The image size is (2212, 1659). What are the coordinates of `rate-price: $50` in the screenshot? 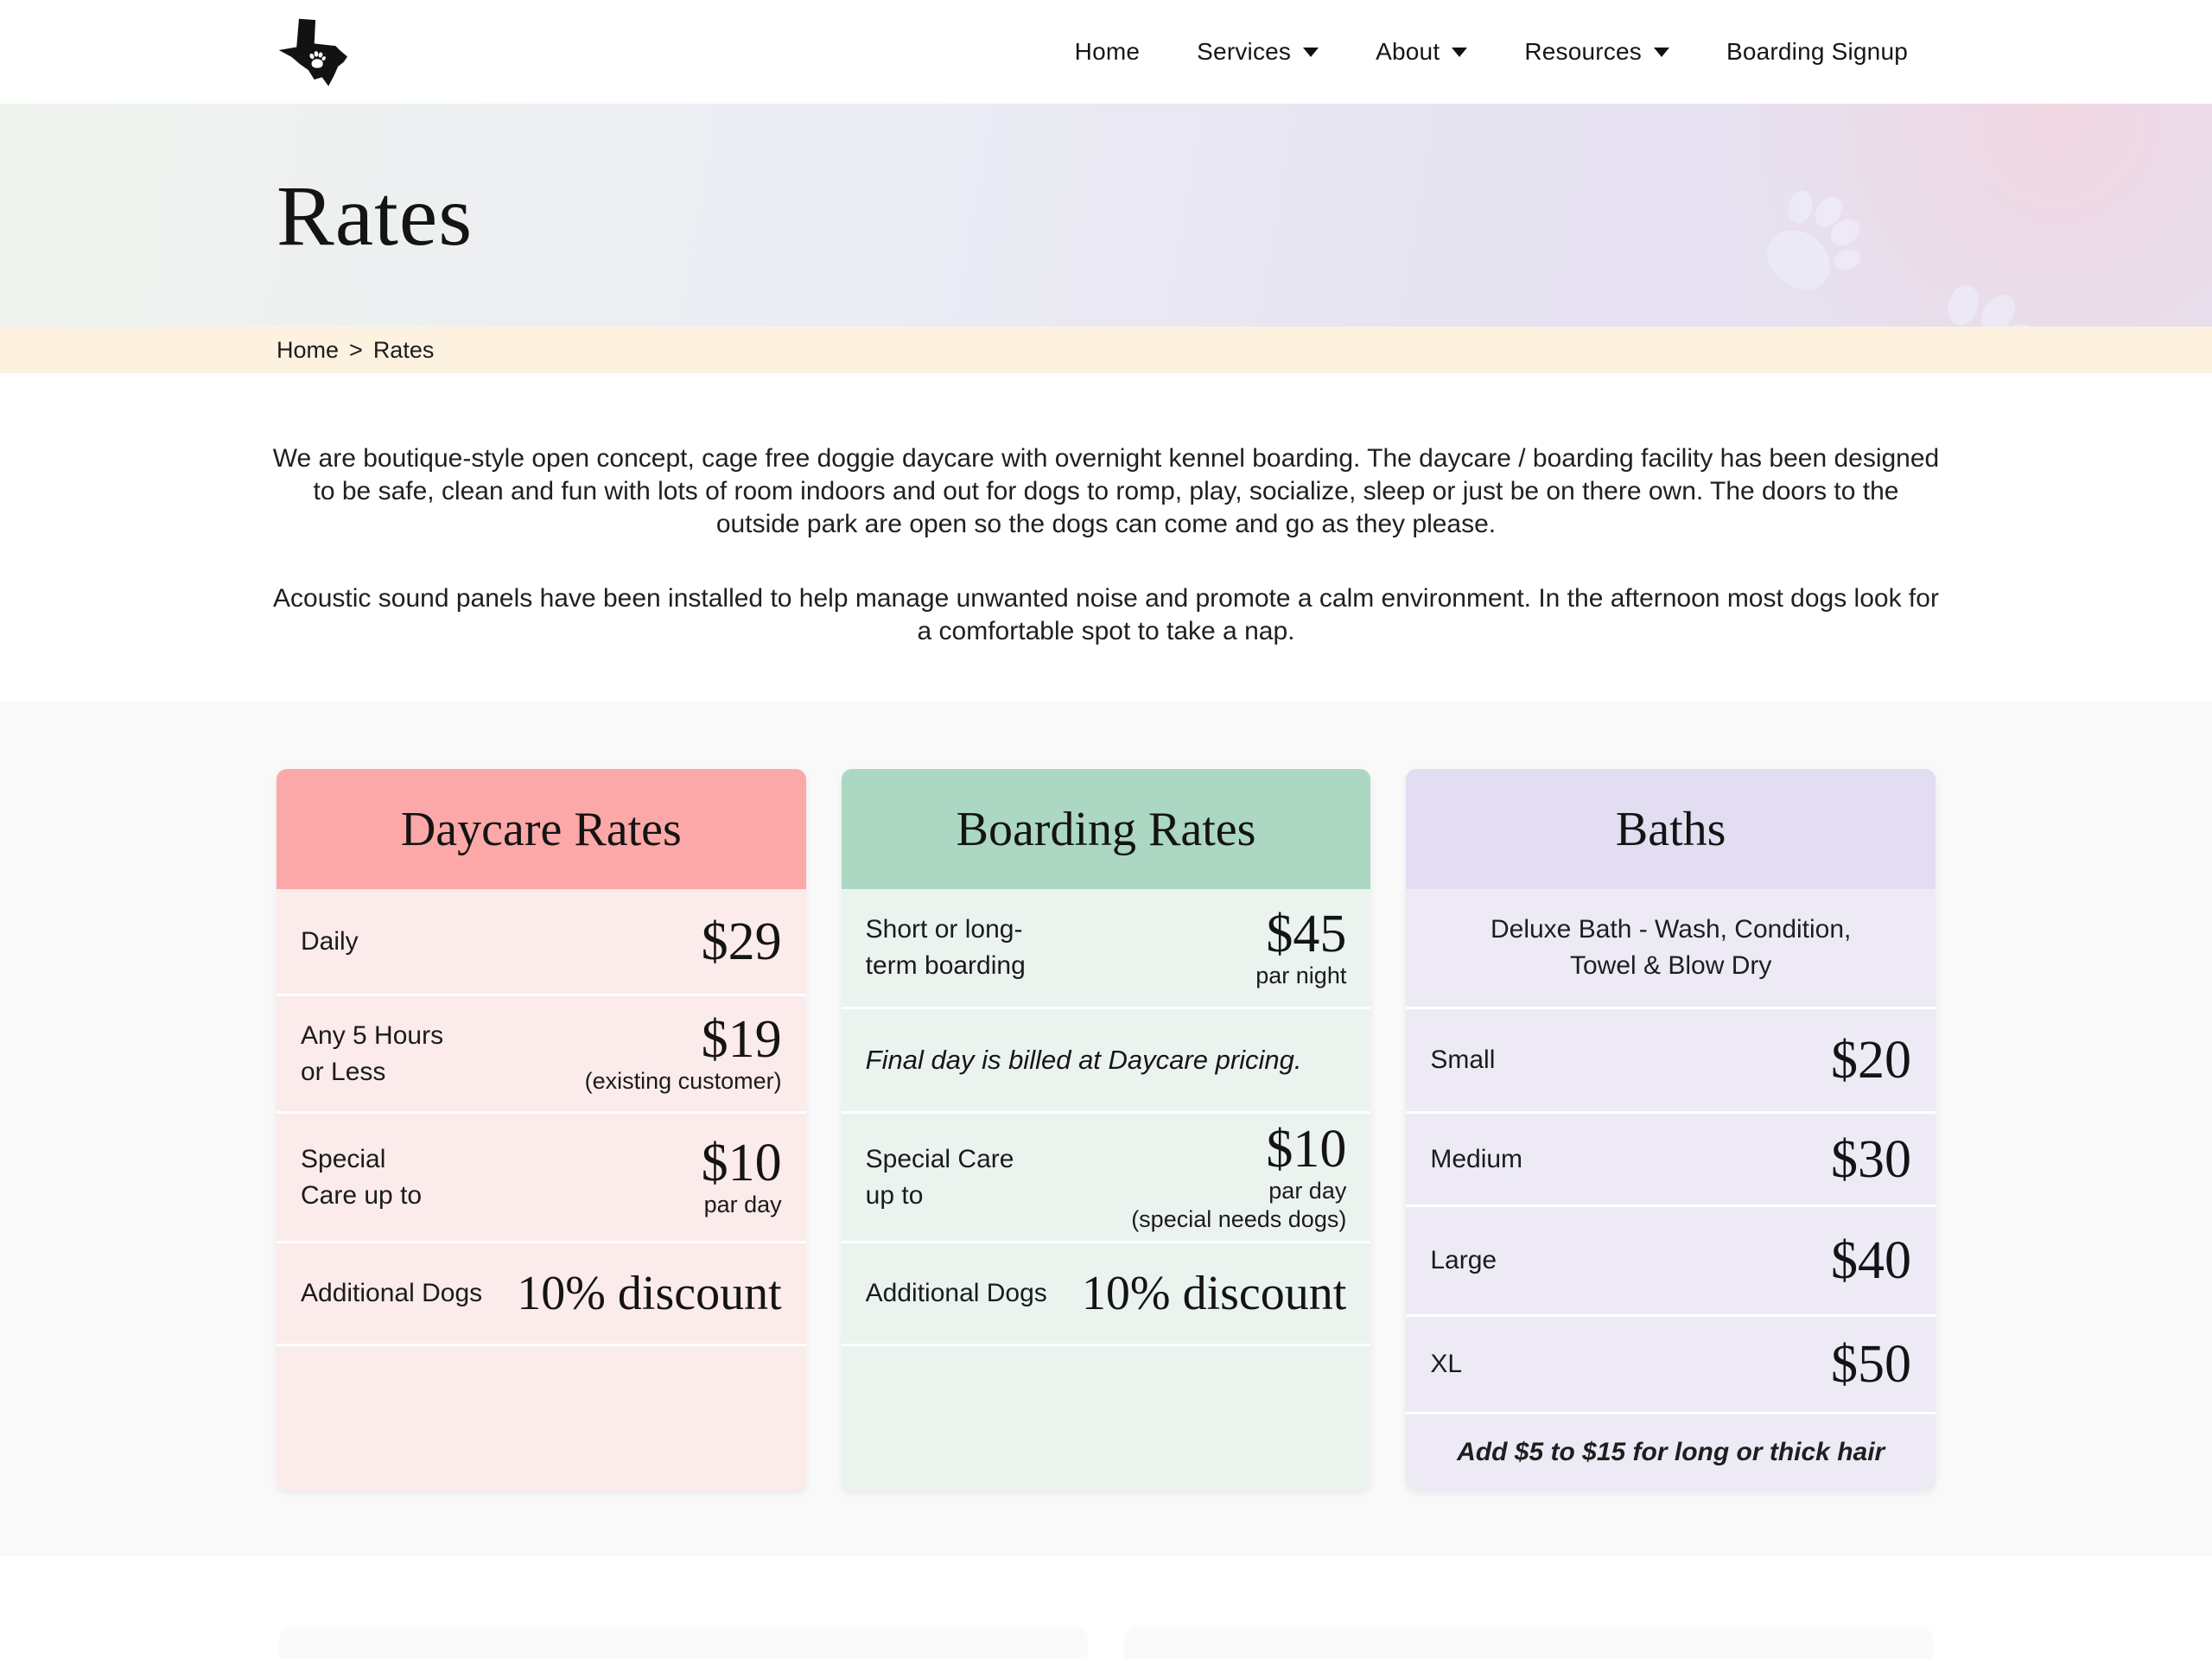 It's located at (1871, 1364).